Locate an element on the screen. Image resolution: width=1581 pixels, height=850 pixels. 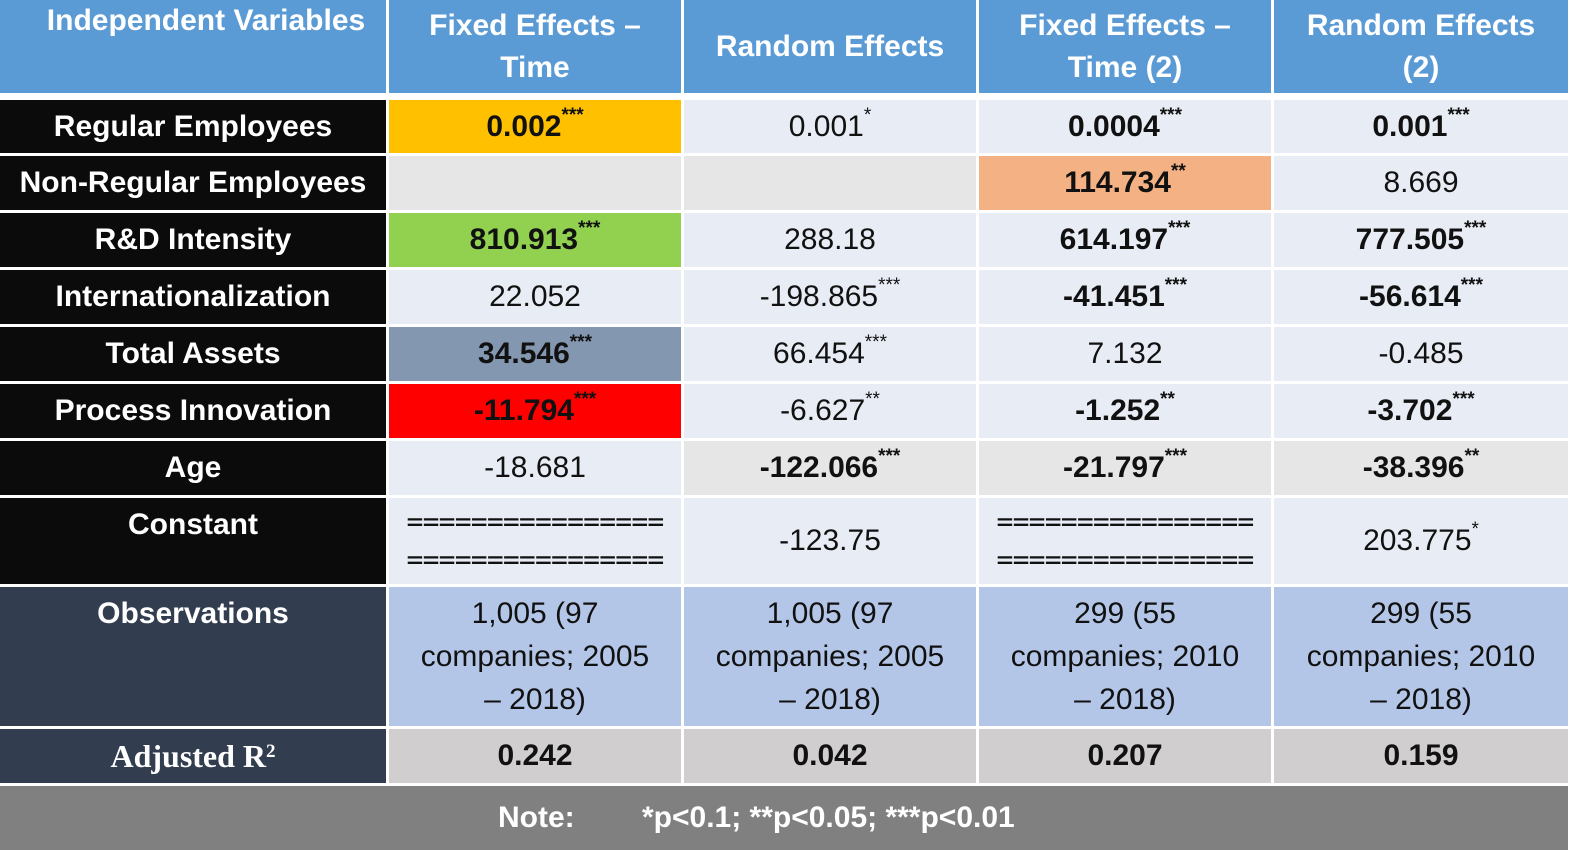
column-header: Fixed Effects – Time is located at coordinates (535, 46).